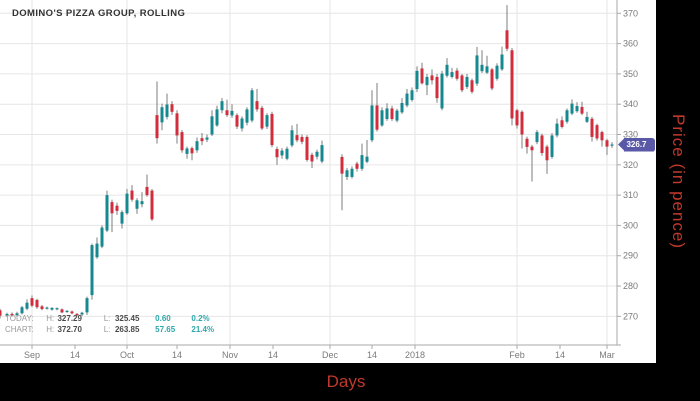 This screenshot has width=700, height=401. I want to click on stats-row-today: TODAY: H: 327.29 L: 325.45 0.60 0.2%, so click(109, 319).